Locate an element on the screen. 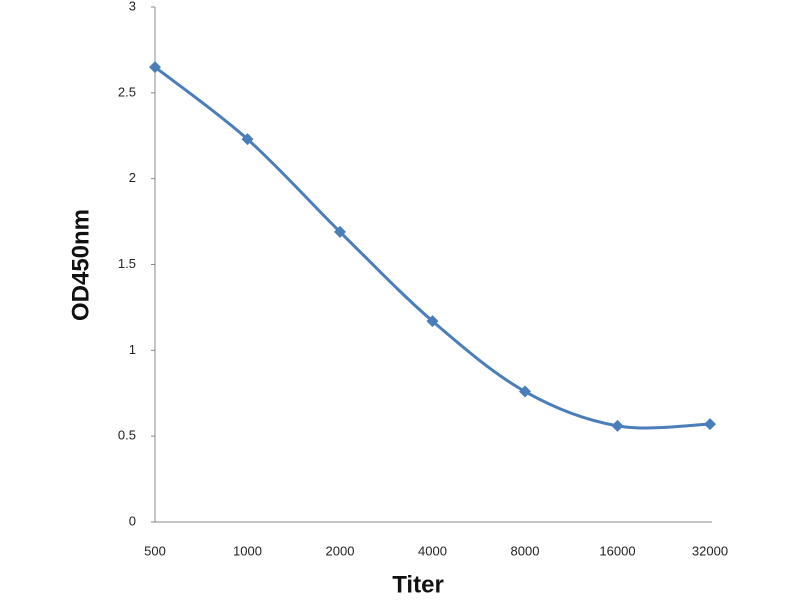 Image resolution: width=800 pixels, height=600 pixels. x-axis-title: Titer is located at coordinates (418, 584).